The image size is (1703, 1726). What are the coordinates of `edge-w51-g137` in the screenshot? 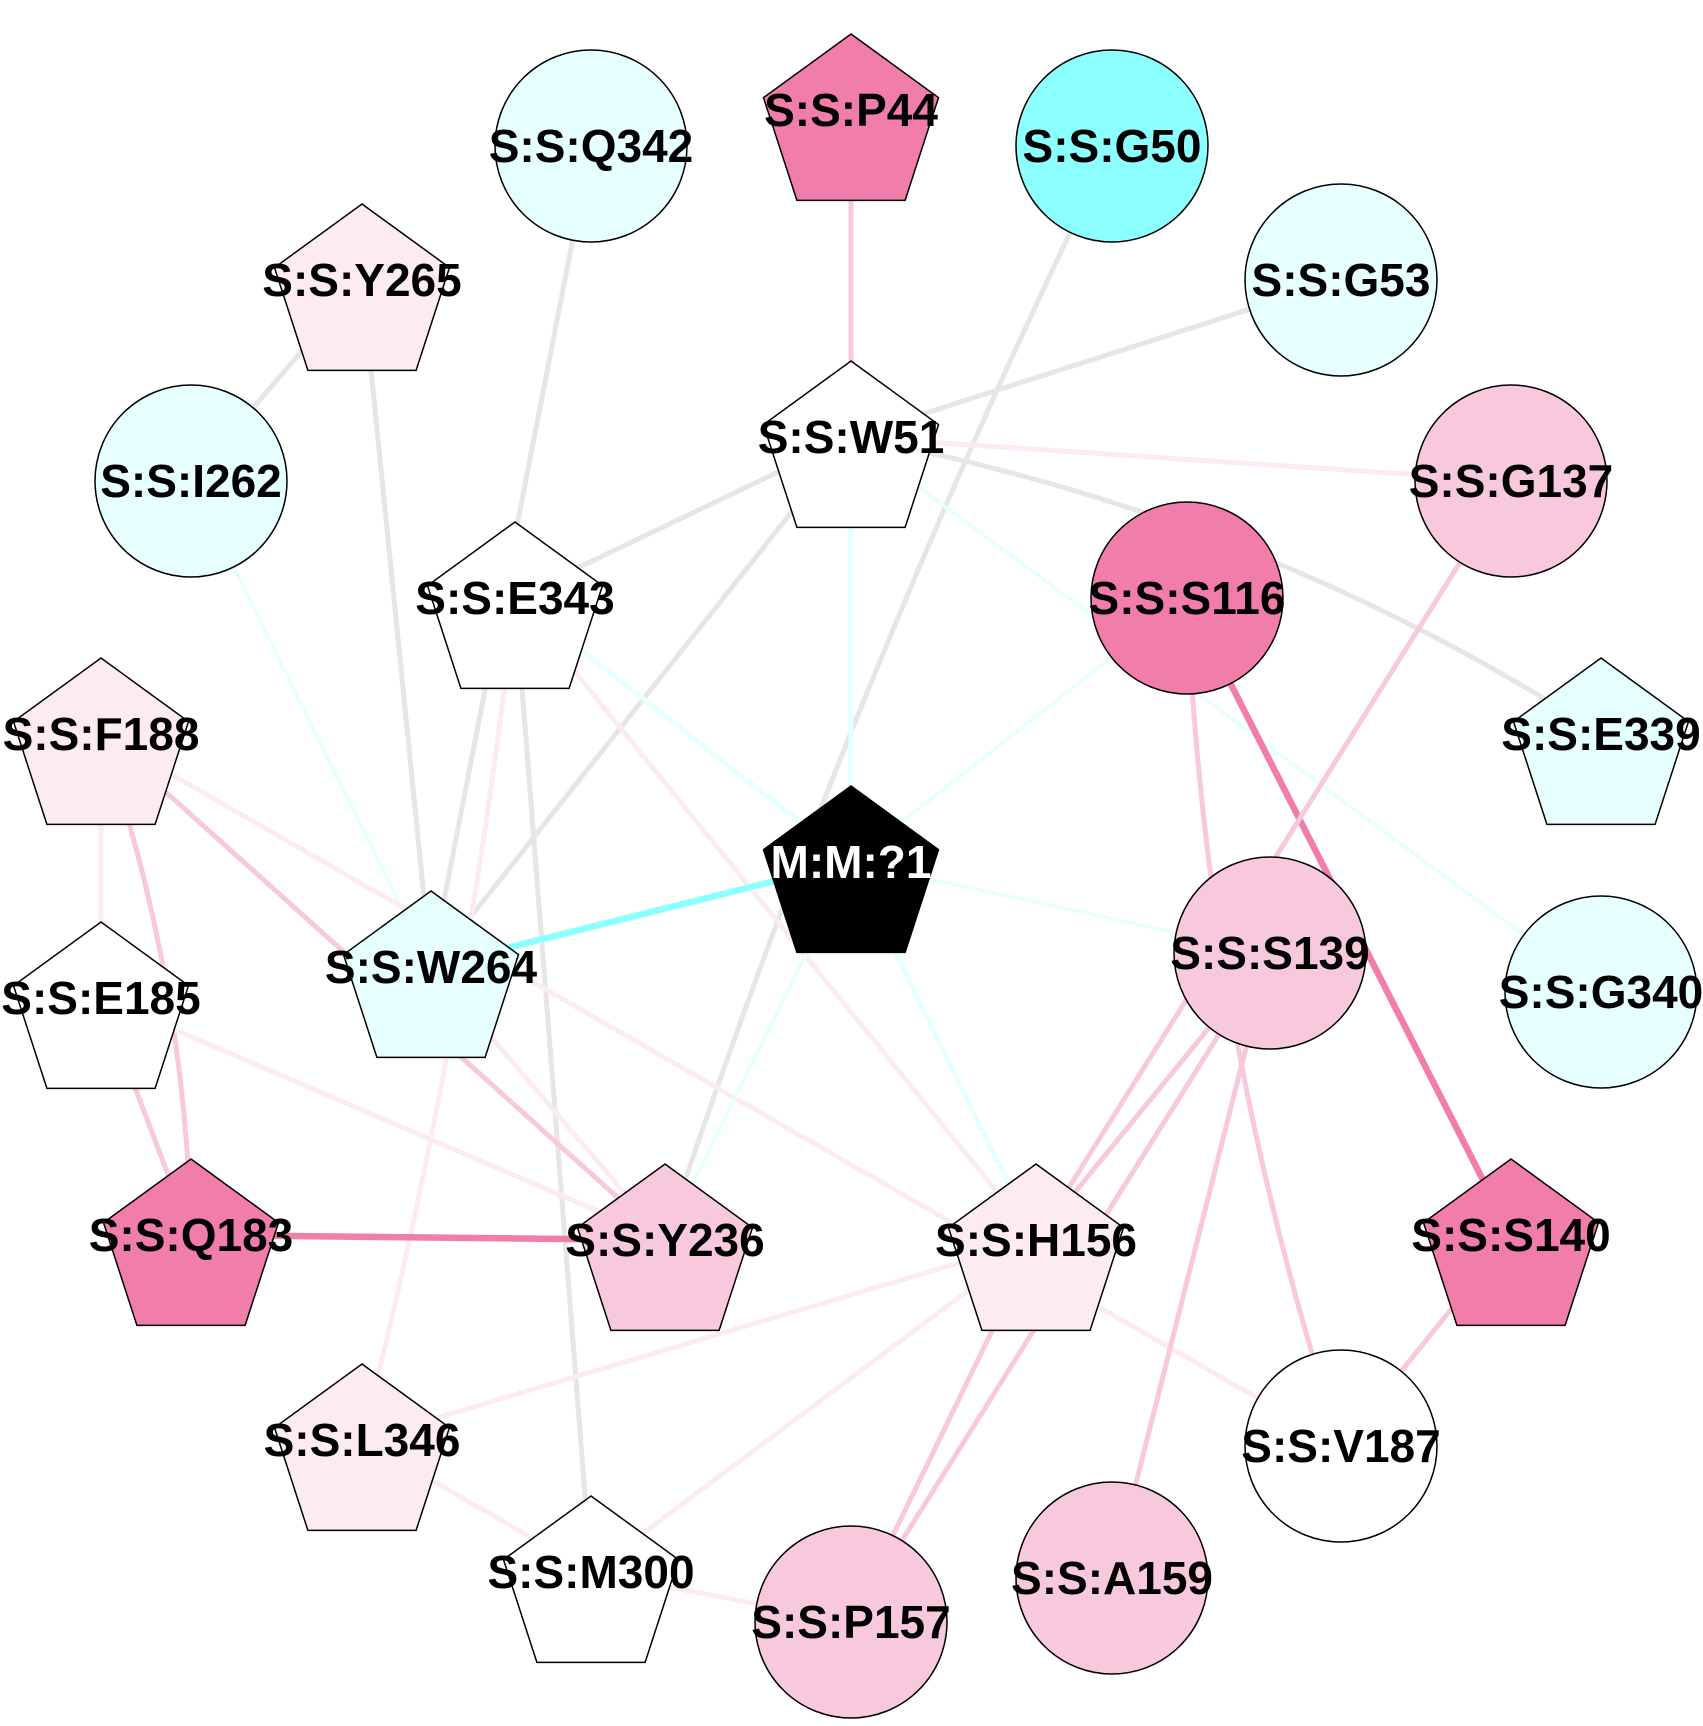 It's located at (1181, 459).